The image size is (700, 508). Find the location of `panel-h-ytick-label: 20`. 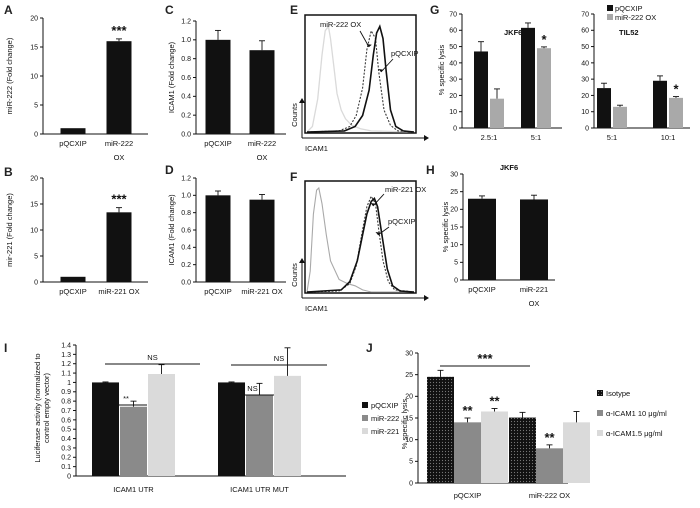

panel-h-ytick-label: 20 is located at coordinates (454, 210).